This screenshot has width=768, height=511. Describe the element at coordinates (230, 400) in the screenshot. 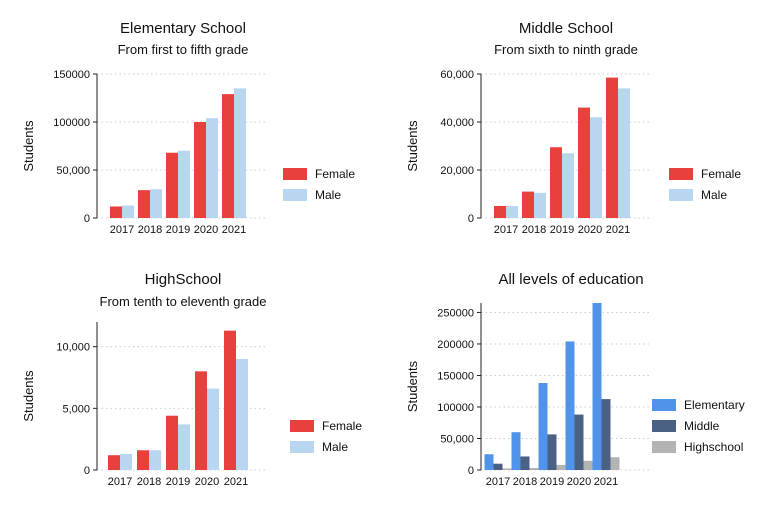

I see `chart-3-bar-female-2021` at that location.